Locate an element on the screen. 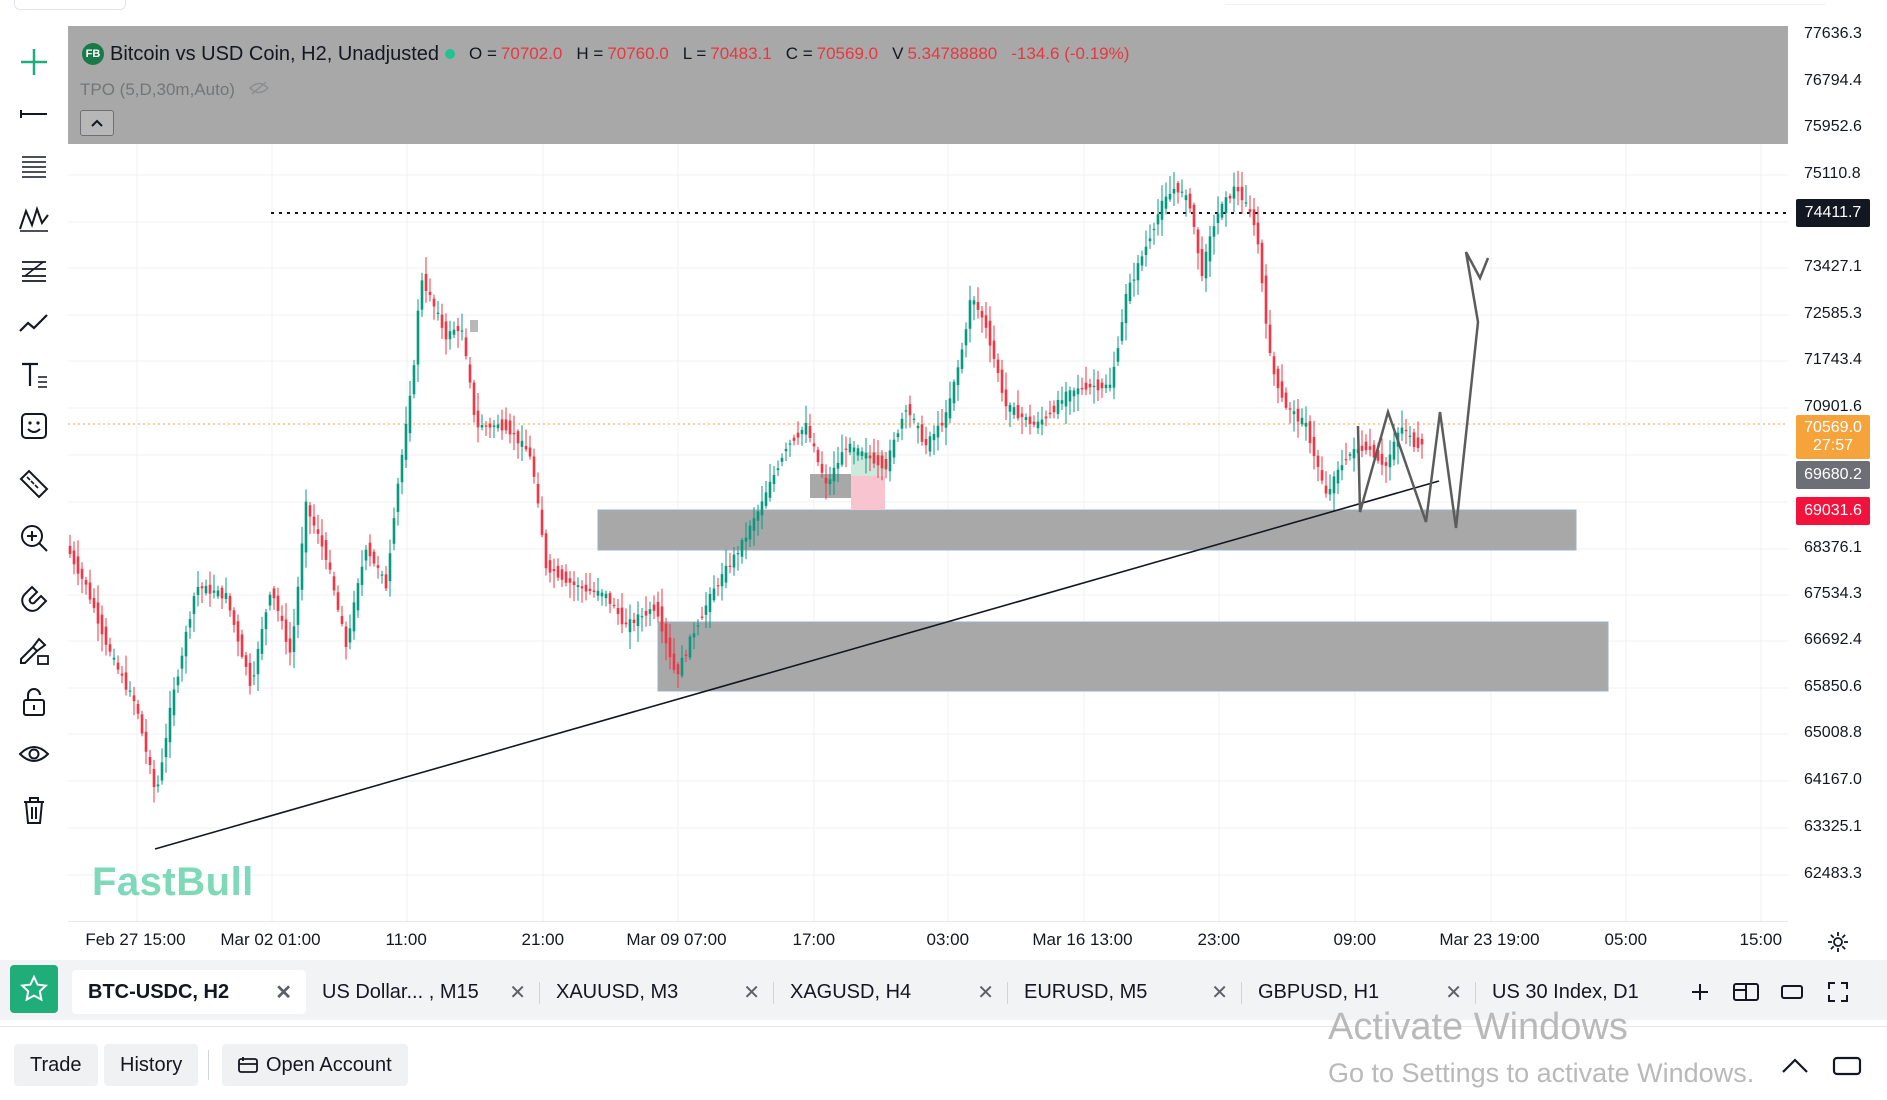 Image resolution: width=1887 pixels, height=1100 pixels. ruler-icon is located at coordinates (34, 484).